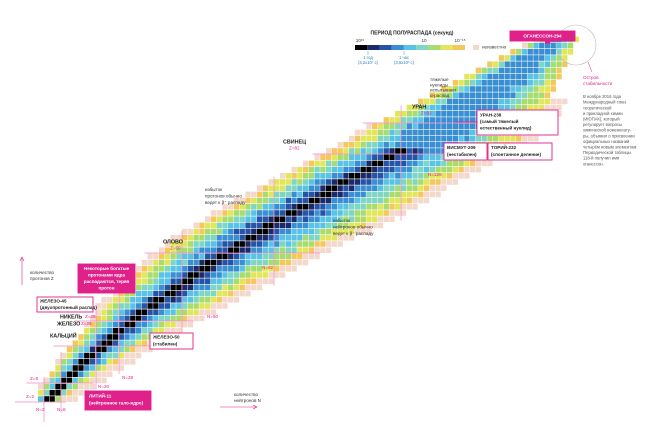 Image resolution: width=666 pixels, height=430 pixels. Describe the element at coordinates (476, 47) in the screenshot. I see `legend-unknown-swatch` at that location.